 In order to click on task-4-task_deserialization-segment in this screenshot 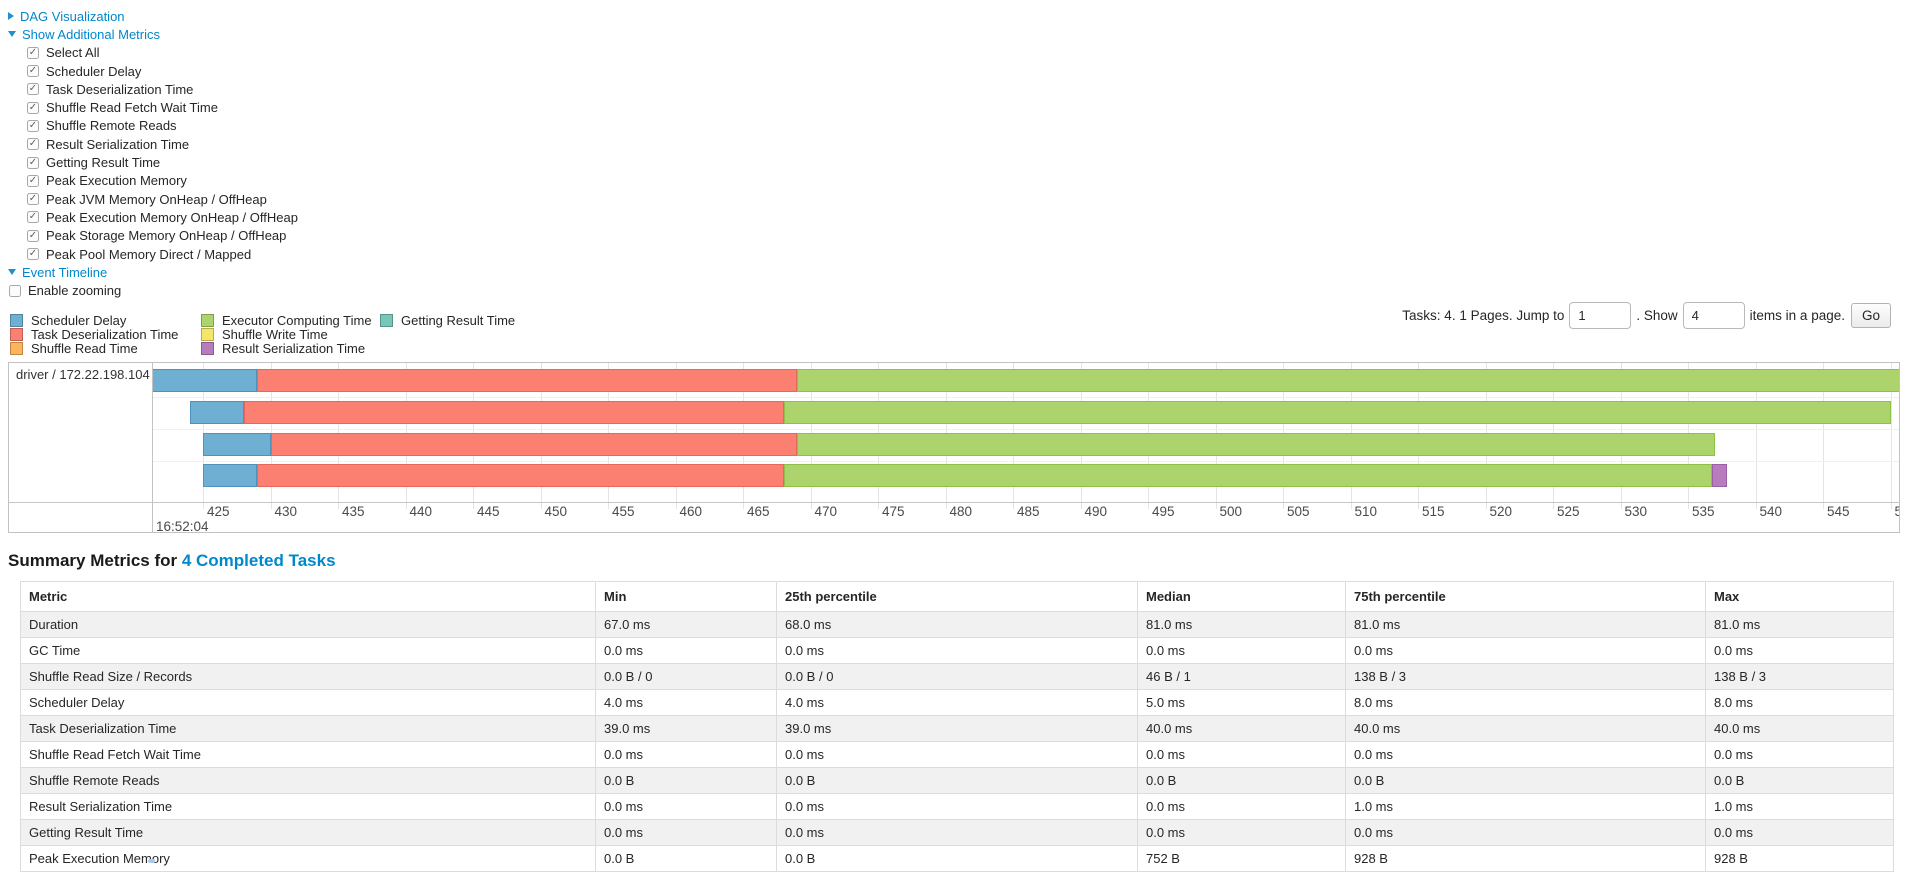, I will do `click(520, 475)`.